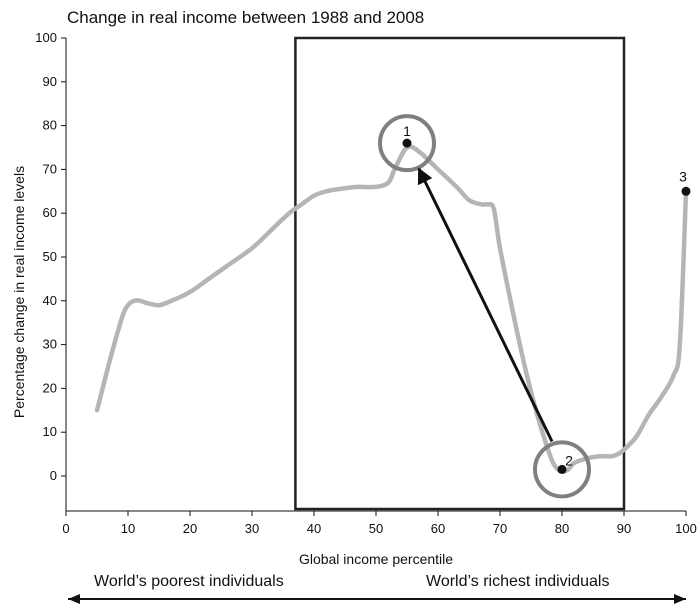 The height and width of the screenshot is (611, 700). Describe the element at coordinates (438, 528) in the screenshot. I see `x-tick-label: 60` at that location.